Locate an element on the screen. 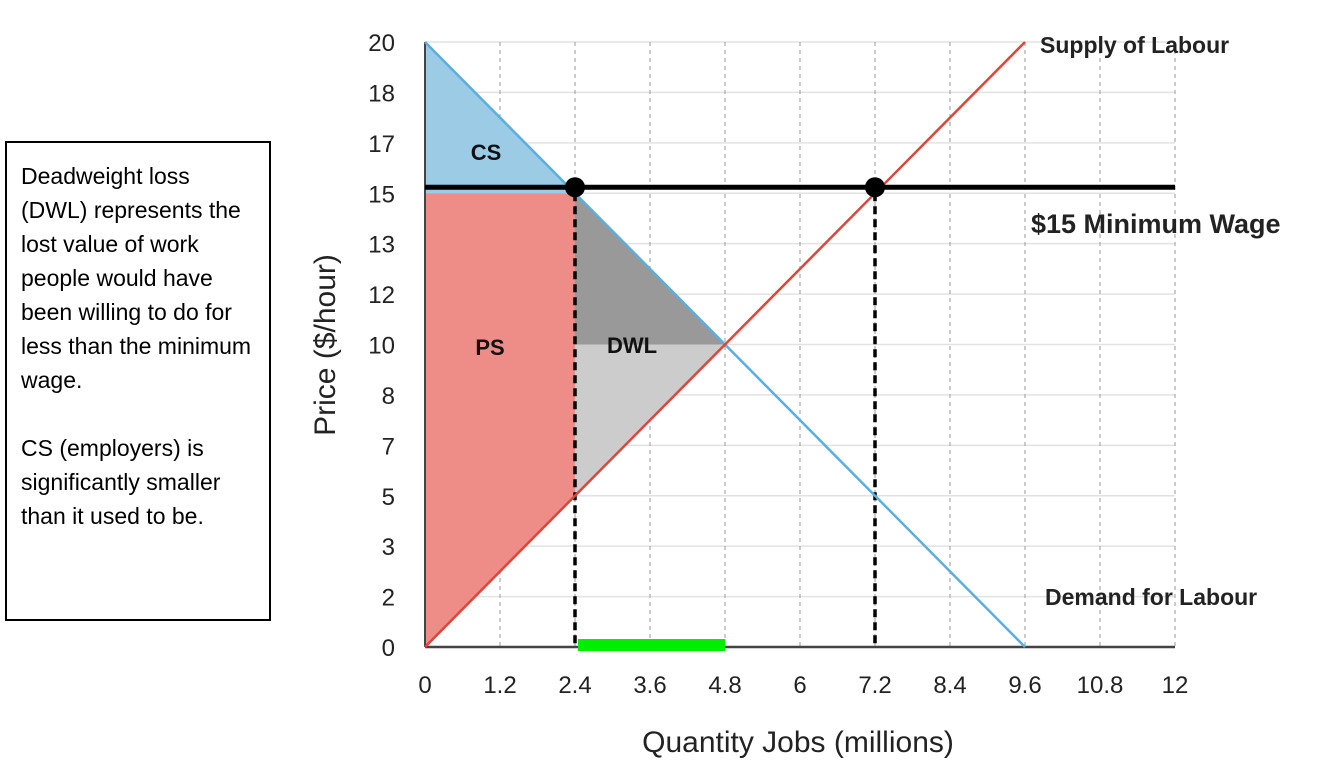 The image size is (1339, 781). y-tick-label: 12 is located at coordinates (381, 295).